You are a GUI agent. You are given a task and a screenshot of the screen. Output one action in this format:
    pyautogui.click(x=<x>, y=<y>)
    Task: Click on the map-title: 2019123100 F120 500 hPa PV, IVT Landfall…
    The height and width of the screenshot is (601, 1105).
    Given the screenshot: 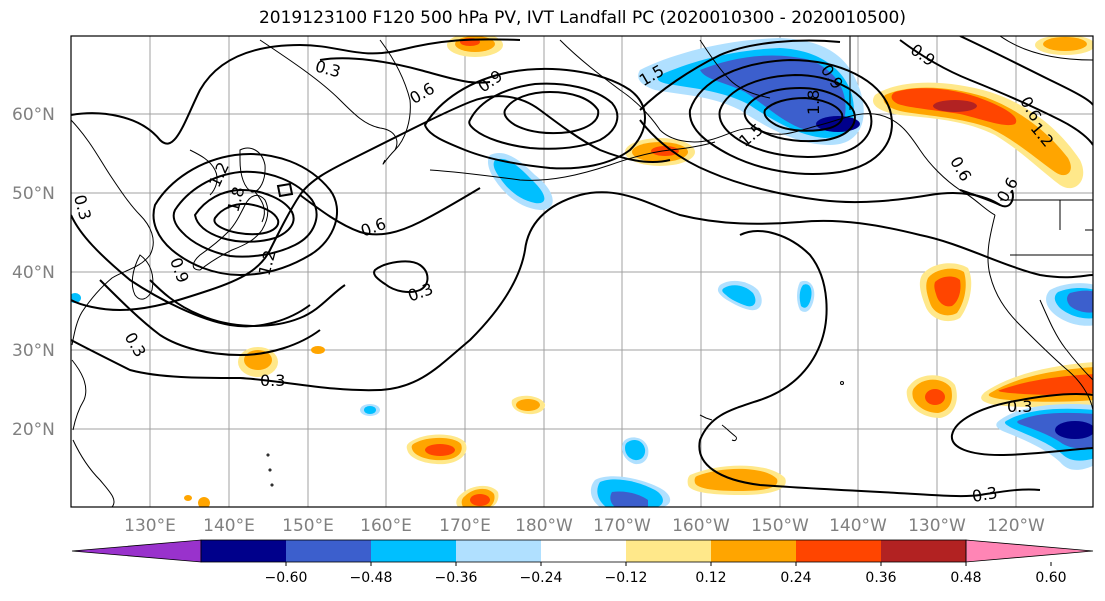 What is the action you would take?
    pyautogui.click(x=582, y=18)
    